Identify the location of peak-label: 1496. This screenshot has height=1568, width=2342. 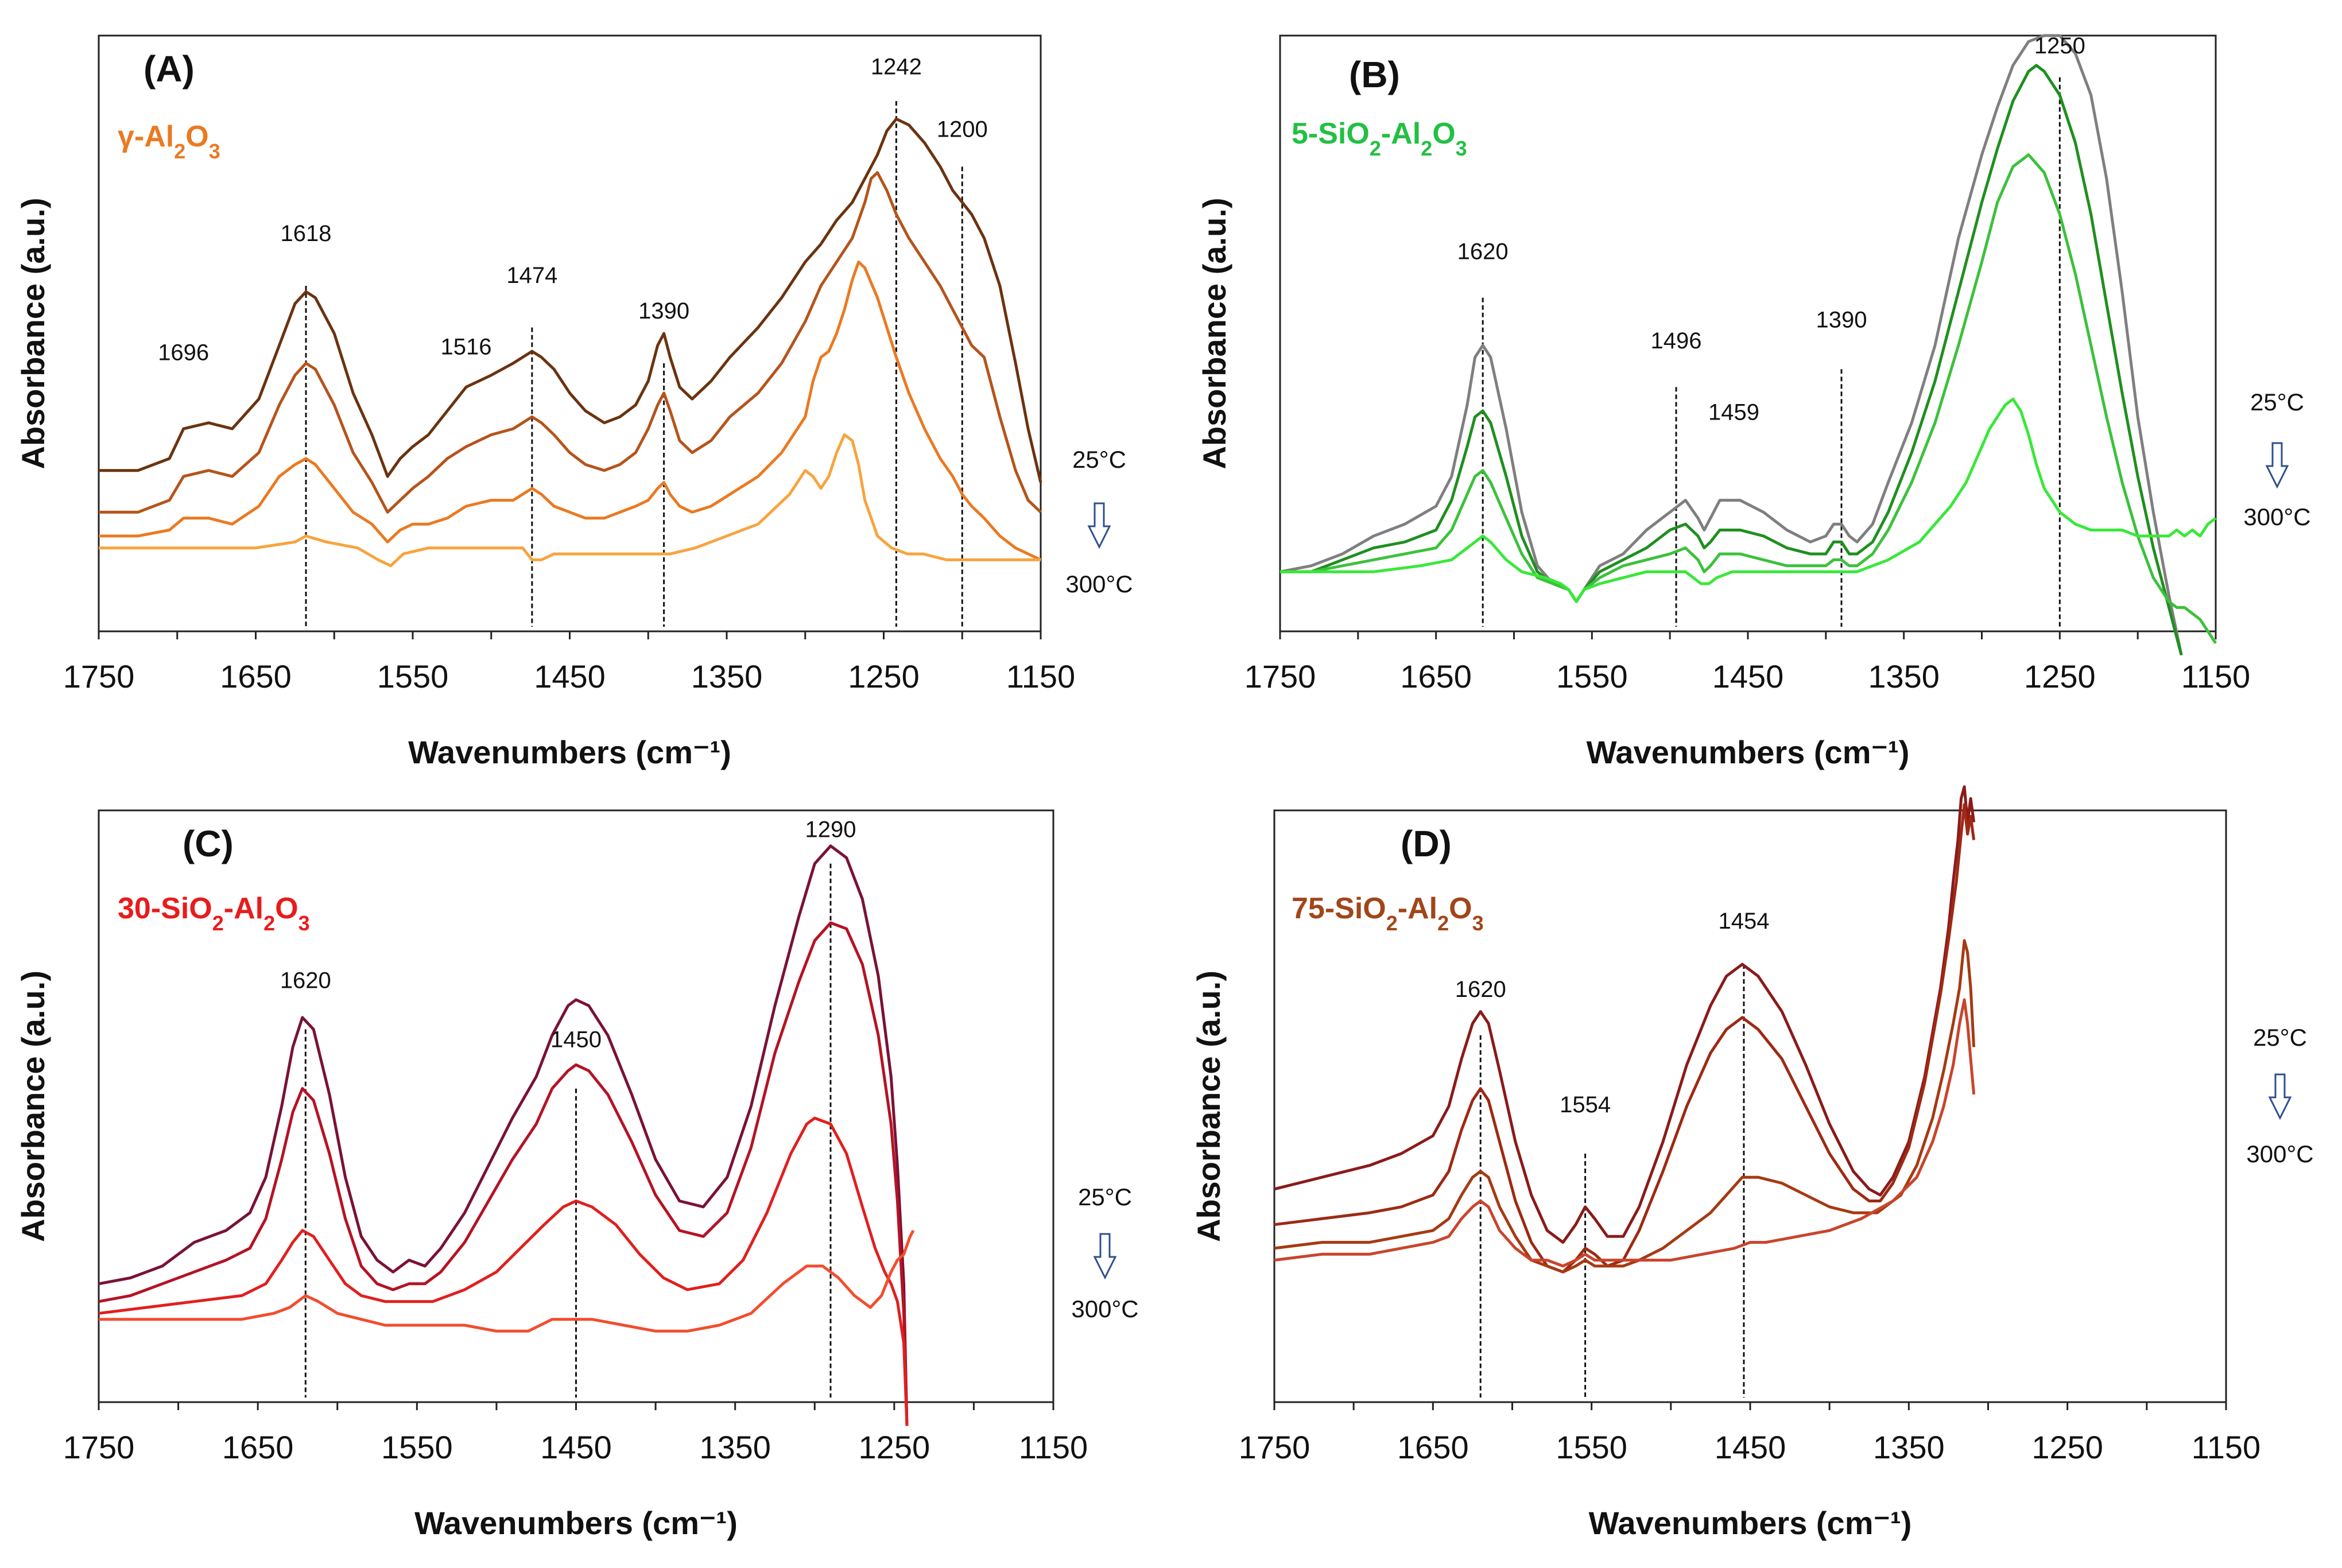
(1676, 341).